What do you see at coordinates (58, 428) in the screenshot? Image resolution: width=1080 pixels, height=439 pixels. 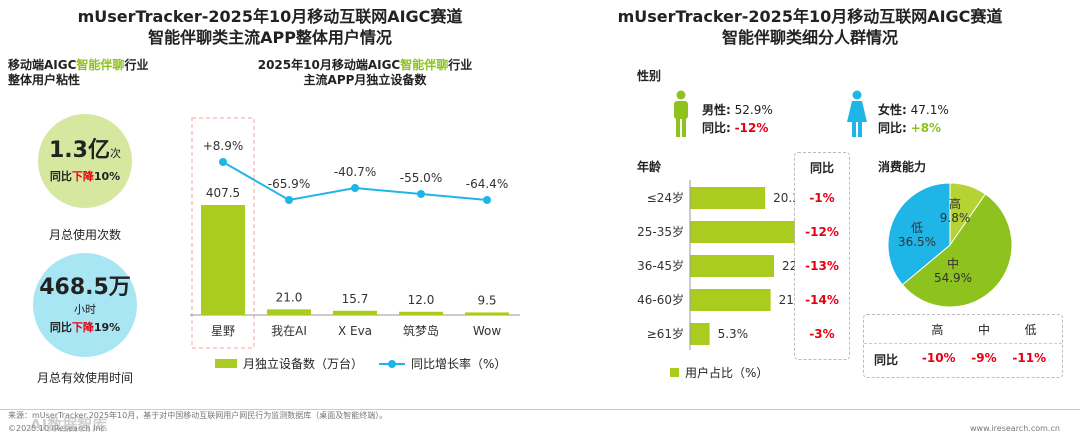 I see `footer-copyright: ©2025.10 iResearch Inc.` at bounding box center [58, 428].